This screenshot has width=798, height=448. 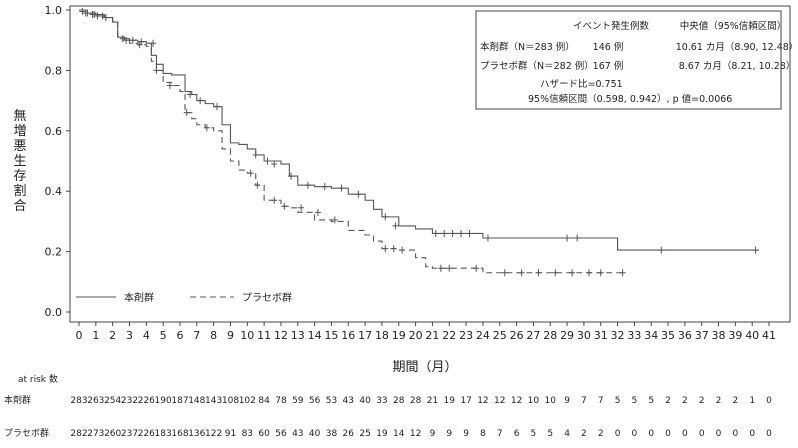 What do you see at coordinates (399, 434) in the screenshot?
I see `at-risk-value: 14` at bounding box center [399, 434].